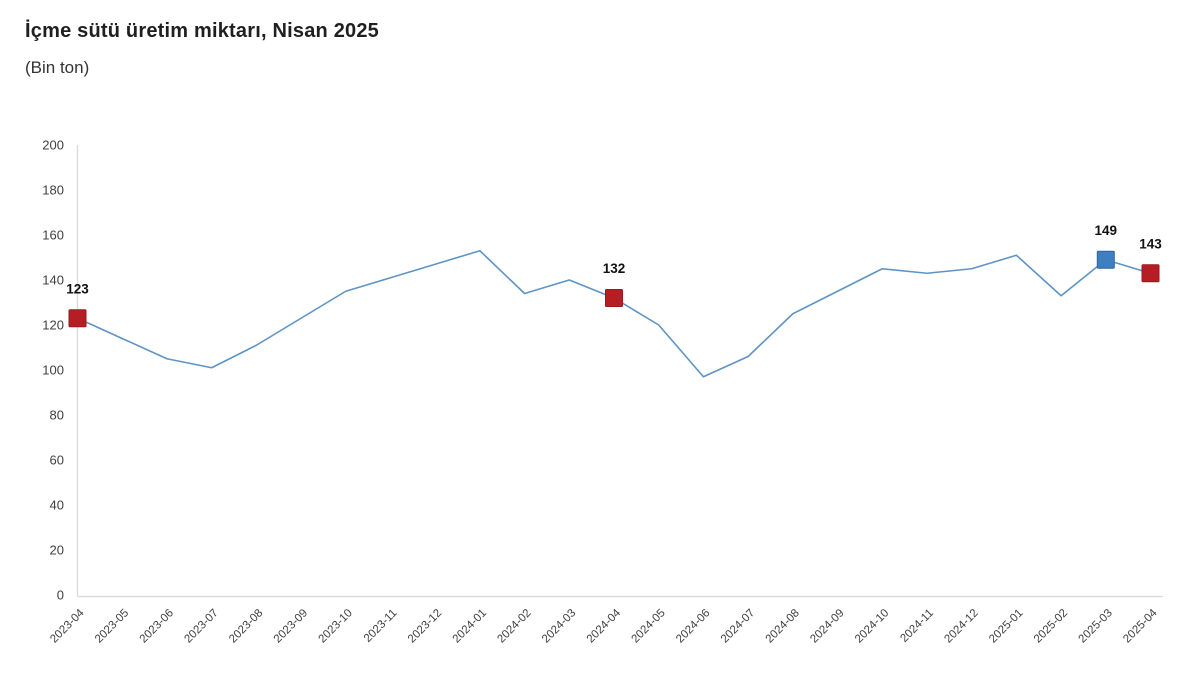 The height and width of the screenshot is (700, 1200). Describe the element at coordinates (336, 626) in the screenshot. I see `x-tick-label: 2023-10` at that location.